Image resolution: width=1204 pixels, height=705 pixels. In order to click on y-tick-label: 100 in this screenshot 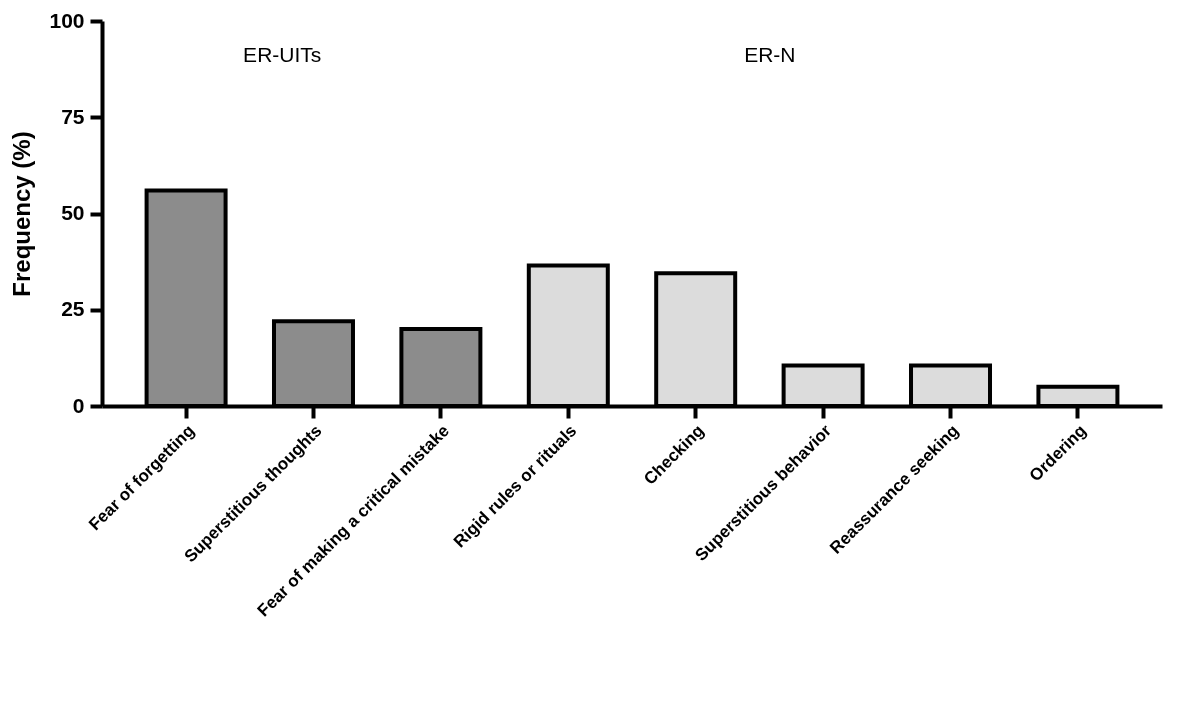, I will do `click(67, 20)`.